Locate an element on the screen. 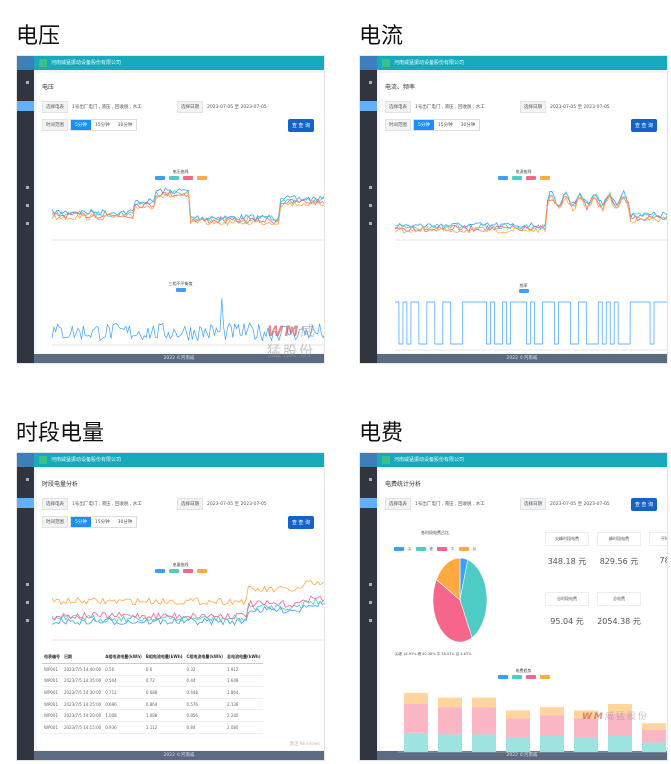 The width and height of the screenshot is (671, 764). company-name: 河南威猛振动设备股份有限公司 is located at coordinates (86, 63).